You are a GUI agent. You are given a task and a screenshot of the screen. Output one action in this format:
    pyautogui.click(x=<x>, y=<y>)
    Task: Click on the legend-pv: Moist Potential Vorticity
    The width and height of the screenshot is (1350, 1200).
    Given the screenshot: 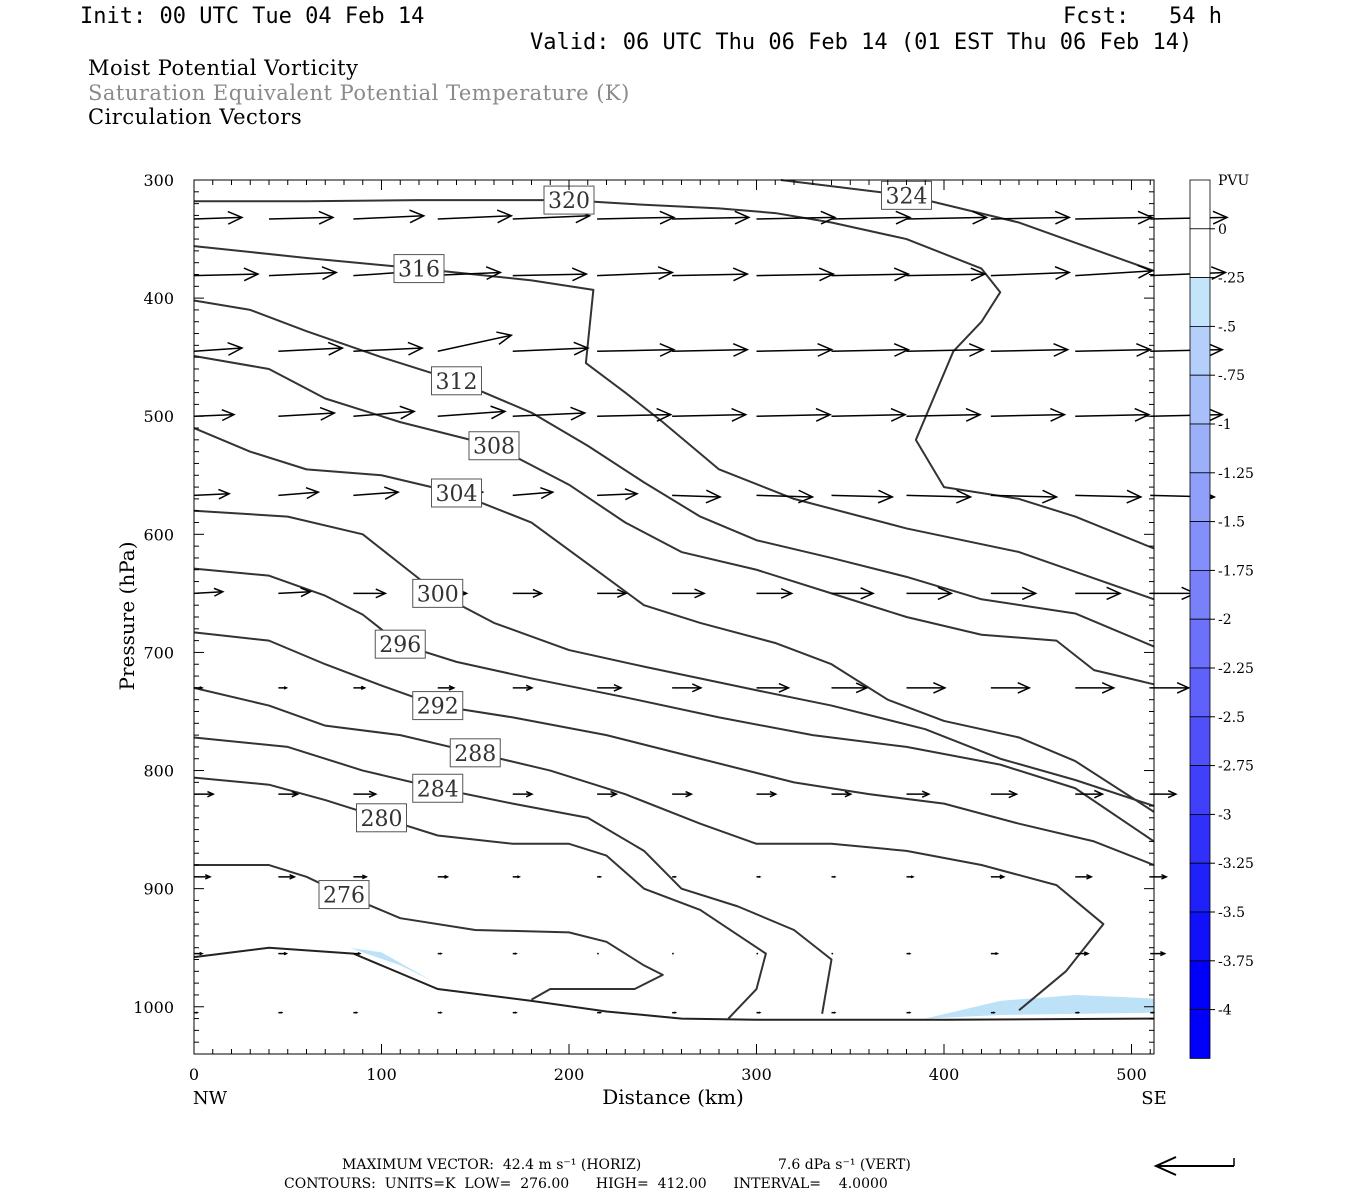 What is the action you would take?
    pyautogui.click(x=223, y=68)
    